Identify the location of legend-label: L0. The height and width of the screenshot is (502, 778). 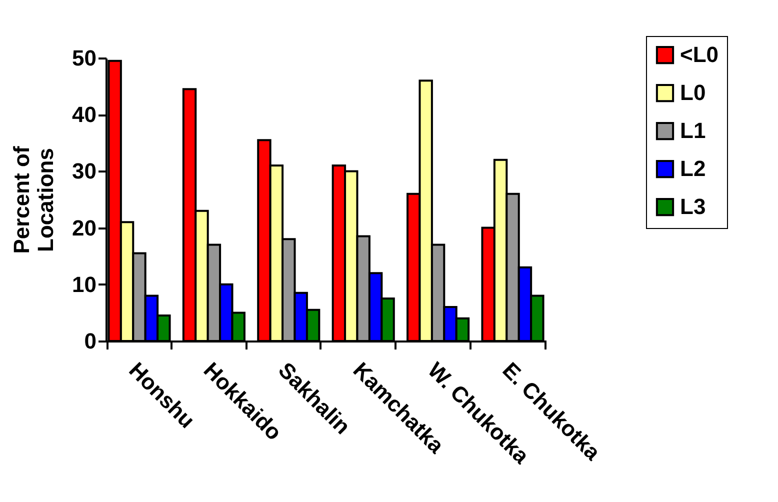
(693, 92).